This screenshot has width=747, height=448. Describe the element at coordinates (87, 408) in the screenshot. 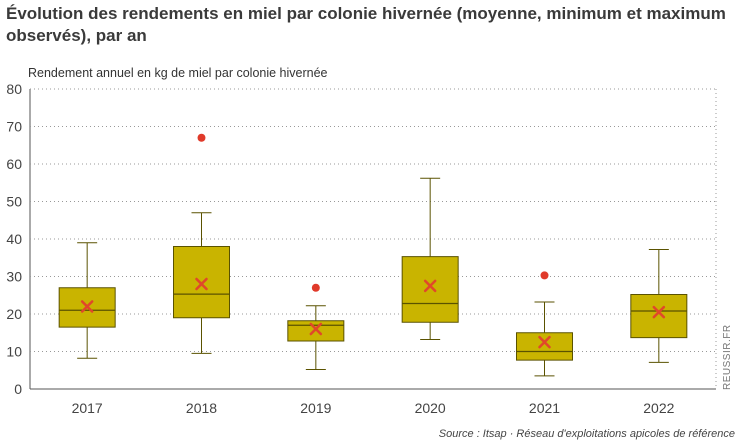

I see `x-tick-label: 2017` at that location.